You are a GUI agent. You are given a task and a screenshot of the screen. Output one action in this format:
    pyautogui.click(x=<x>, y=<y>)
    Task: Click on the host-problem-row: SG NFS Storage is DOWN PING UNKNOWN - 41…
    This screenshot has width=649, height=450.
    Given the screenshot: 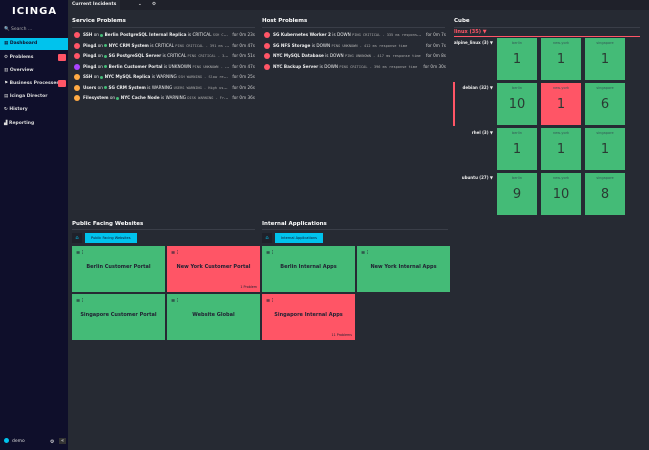 What is the action you would take?
    pyautogui.click(x=355, y=45)
    